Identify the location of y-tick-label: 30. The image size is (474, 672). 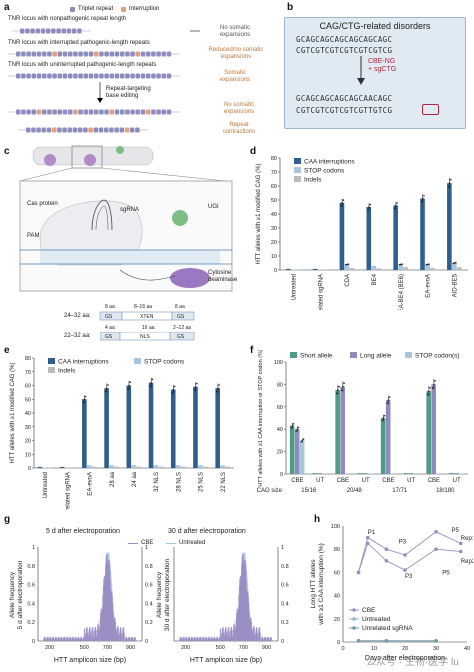
(28, 428).